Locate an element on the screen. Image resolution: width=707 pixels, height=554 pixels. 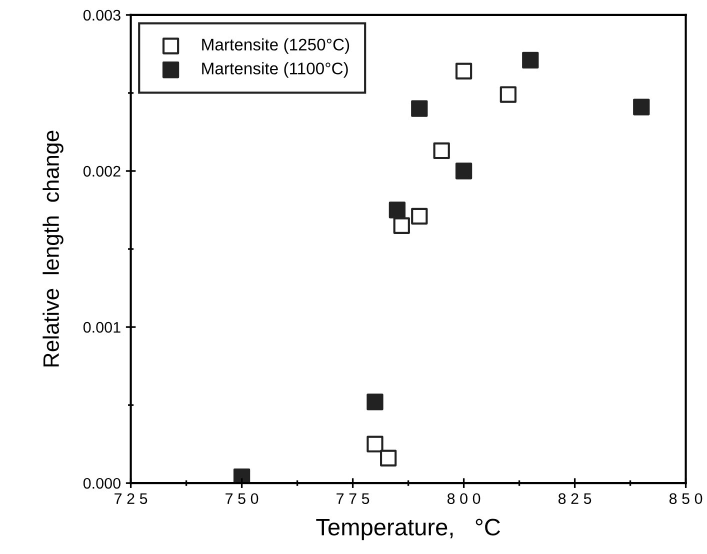
y-tick-label: 0.001 is located at coordinates (101, 327).